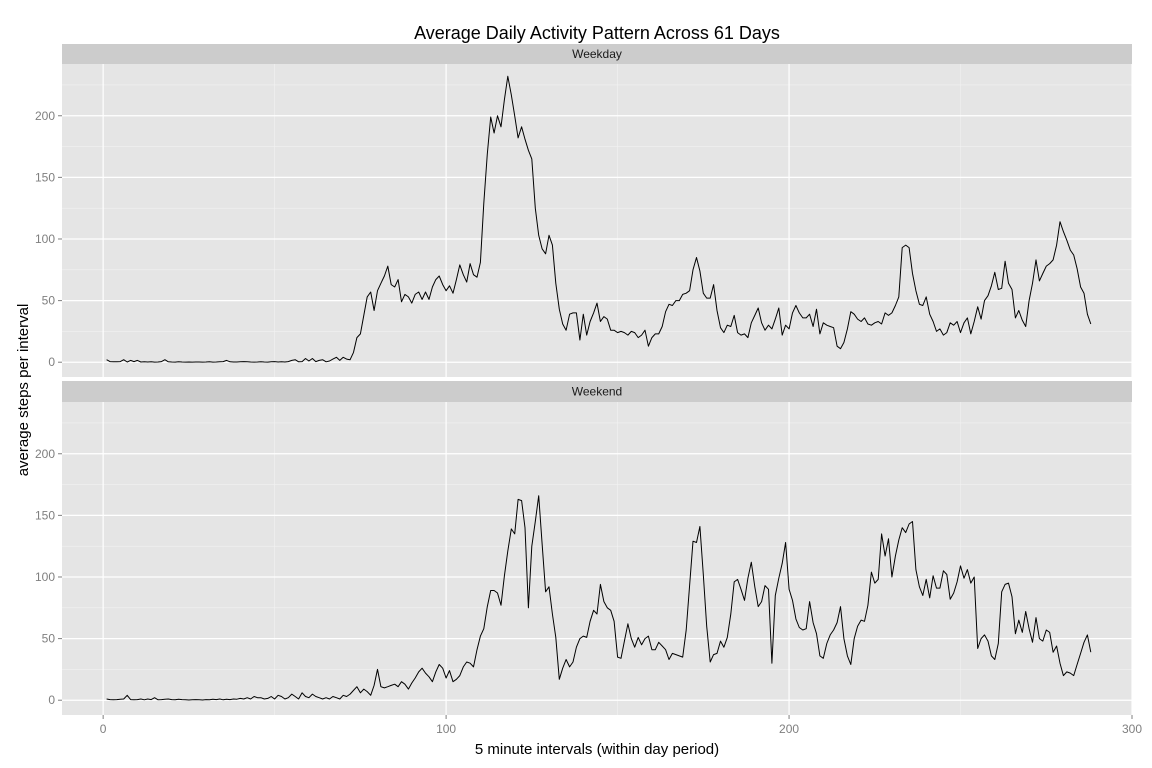 The width and height of the screenshot is (1152, 768). Describe the element at coordinates (597, 749) in the screenshot. I see `x-axis-title: 5 minute intervals (within day period)` at that location.